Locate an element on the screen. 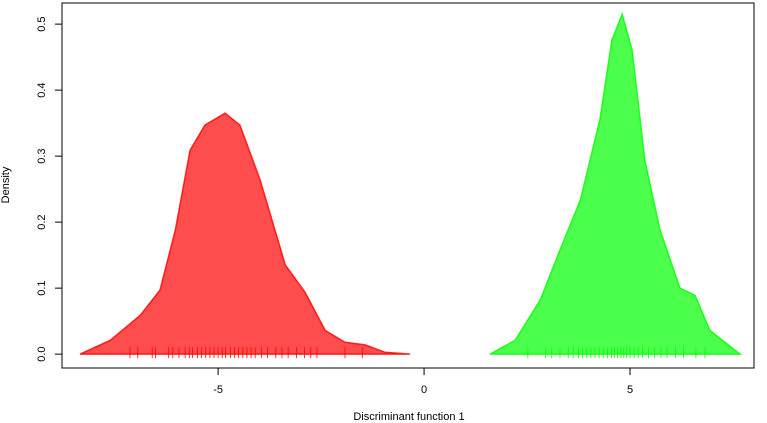  y-tick-label: 0.3 is located at coordinates (42, 155).